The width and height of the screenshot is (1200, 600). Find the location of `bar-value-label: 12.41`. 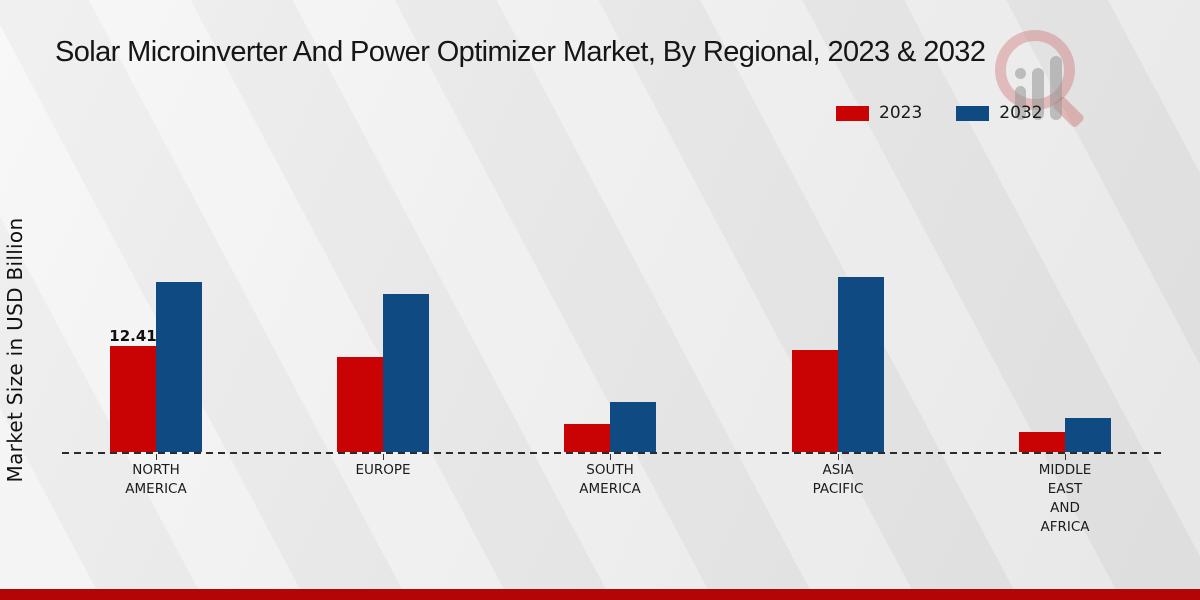

bar-value-label: 12.41 is located at coordinates (133, 336).